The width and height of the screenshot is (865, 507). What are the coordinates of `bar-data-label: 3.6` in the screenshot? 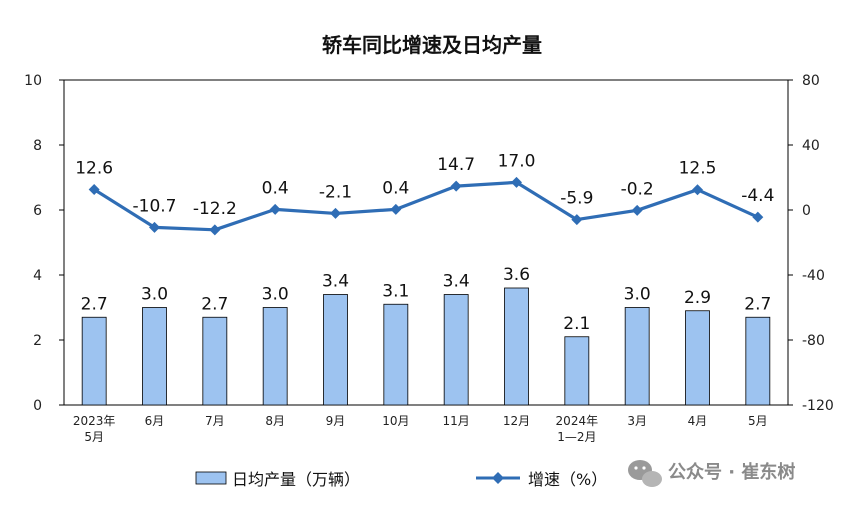 It's located at (516, 275).